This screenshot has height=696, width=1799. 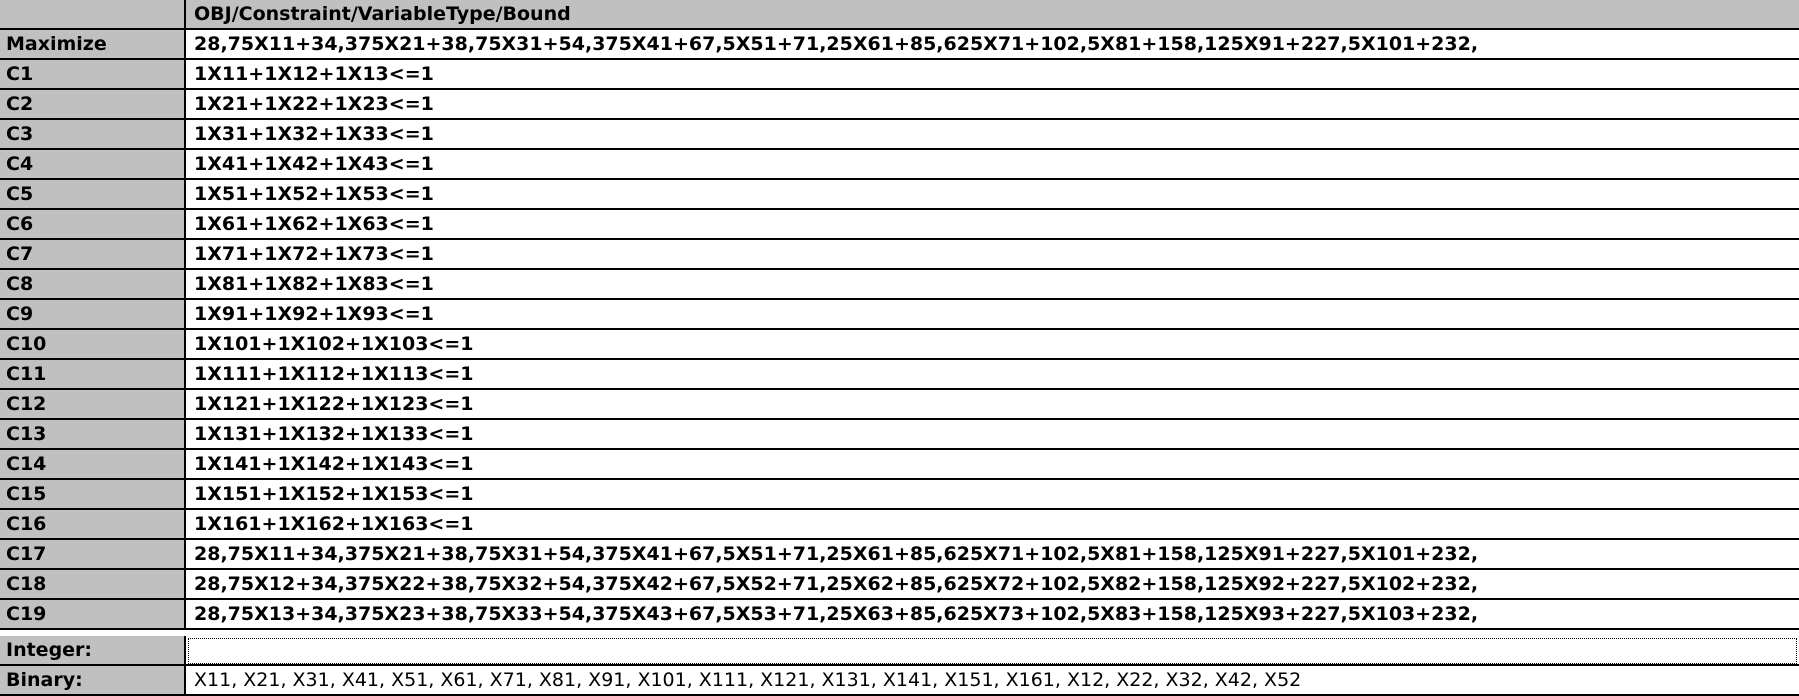 What do you see at coordinates (992, 15) in the screenshot?
I see `column-header: OBJ/Constraint/VariableType/Bound` at bounding box center [992, 15].